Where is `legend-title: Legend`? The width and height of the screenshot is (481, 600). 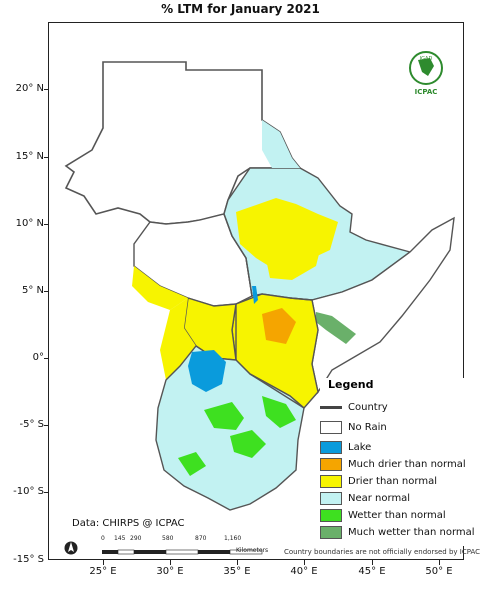
legend-title: Legend is located at coordinates (351, 384).